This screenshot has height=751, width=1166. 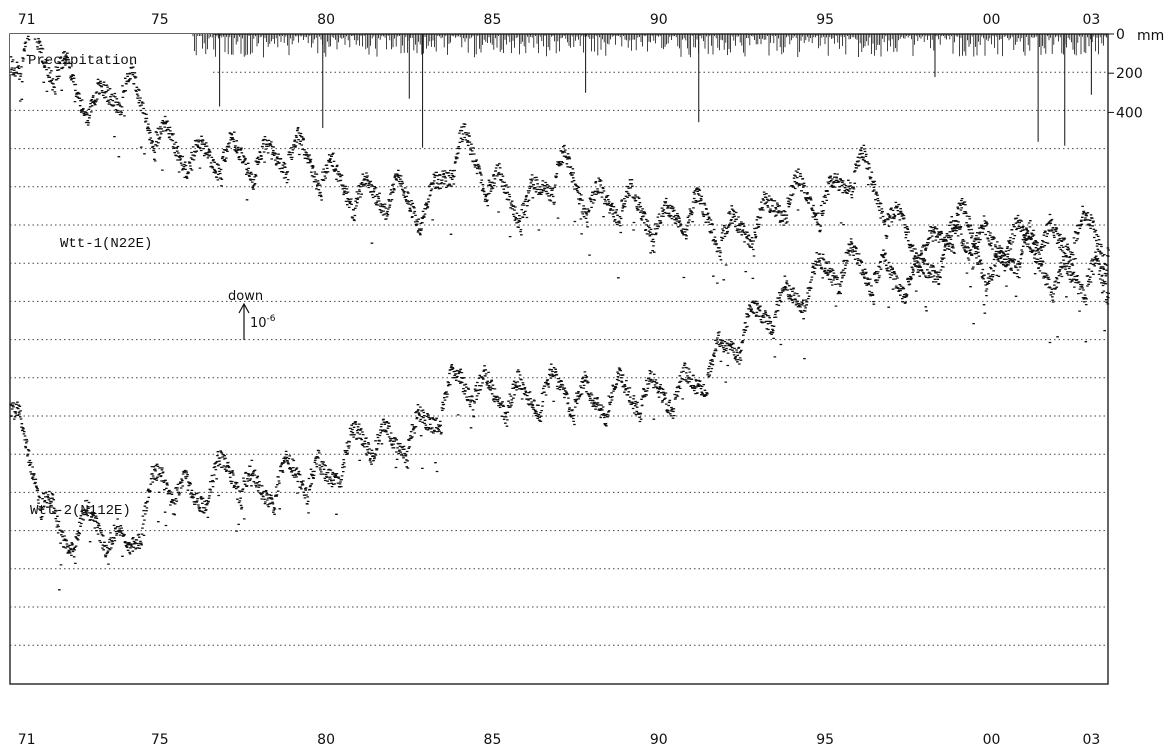 I want to click on precipitation-unit: mm, so click(x=1150, y=36).